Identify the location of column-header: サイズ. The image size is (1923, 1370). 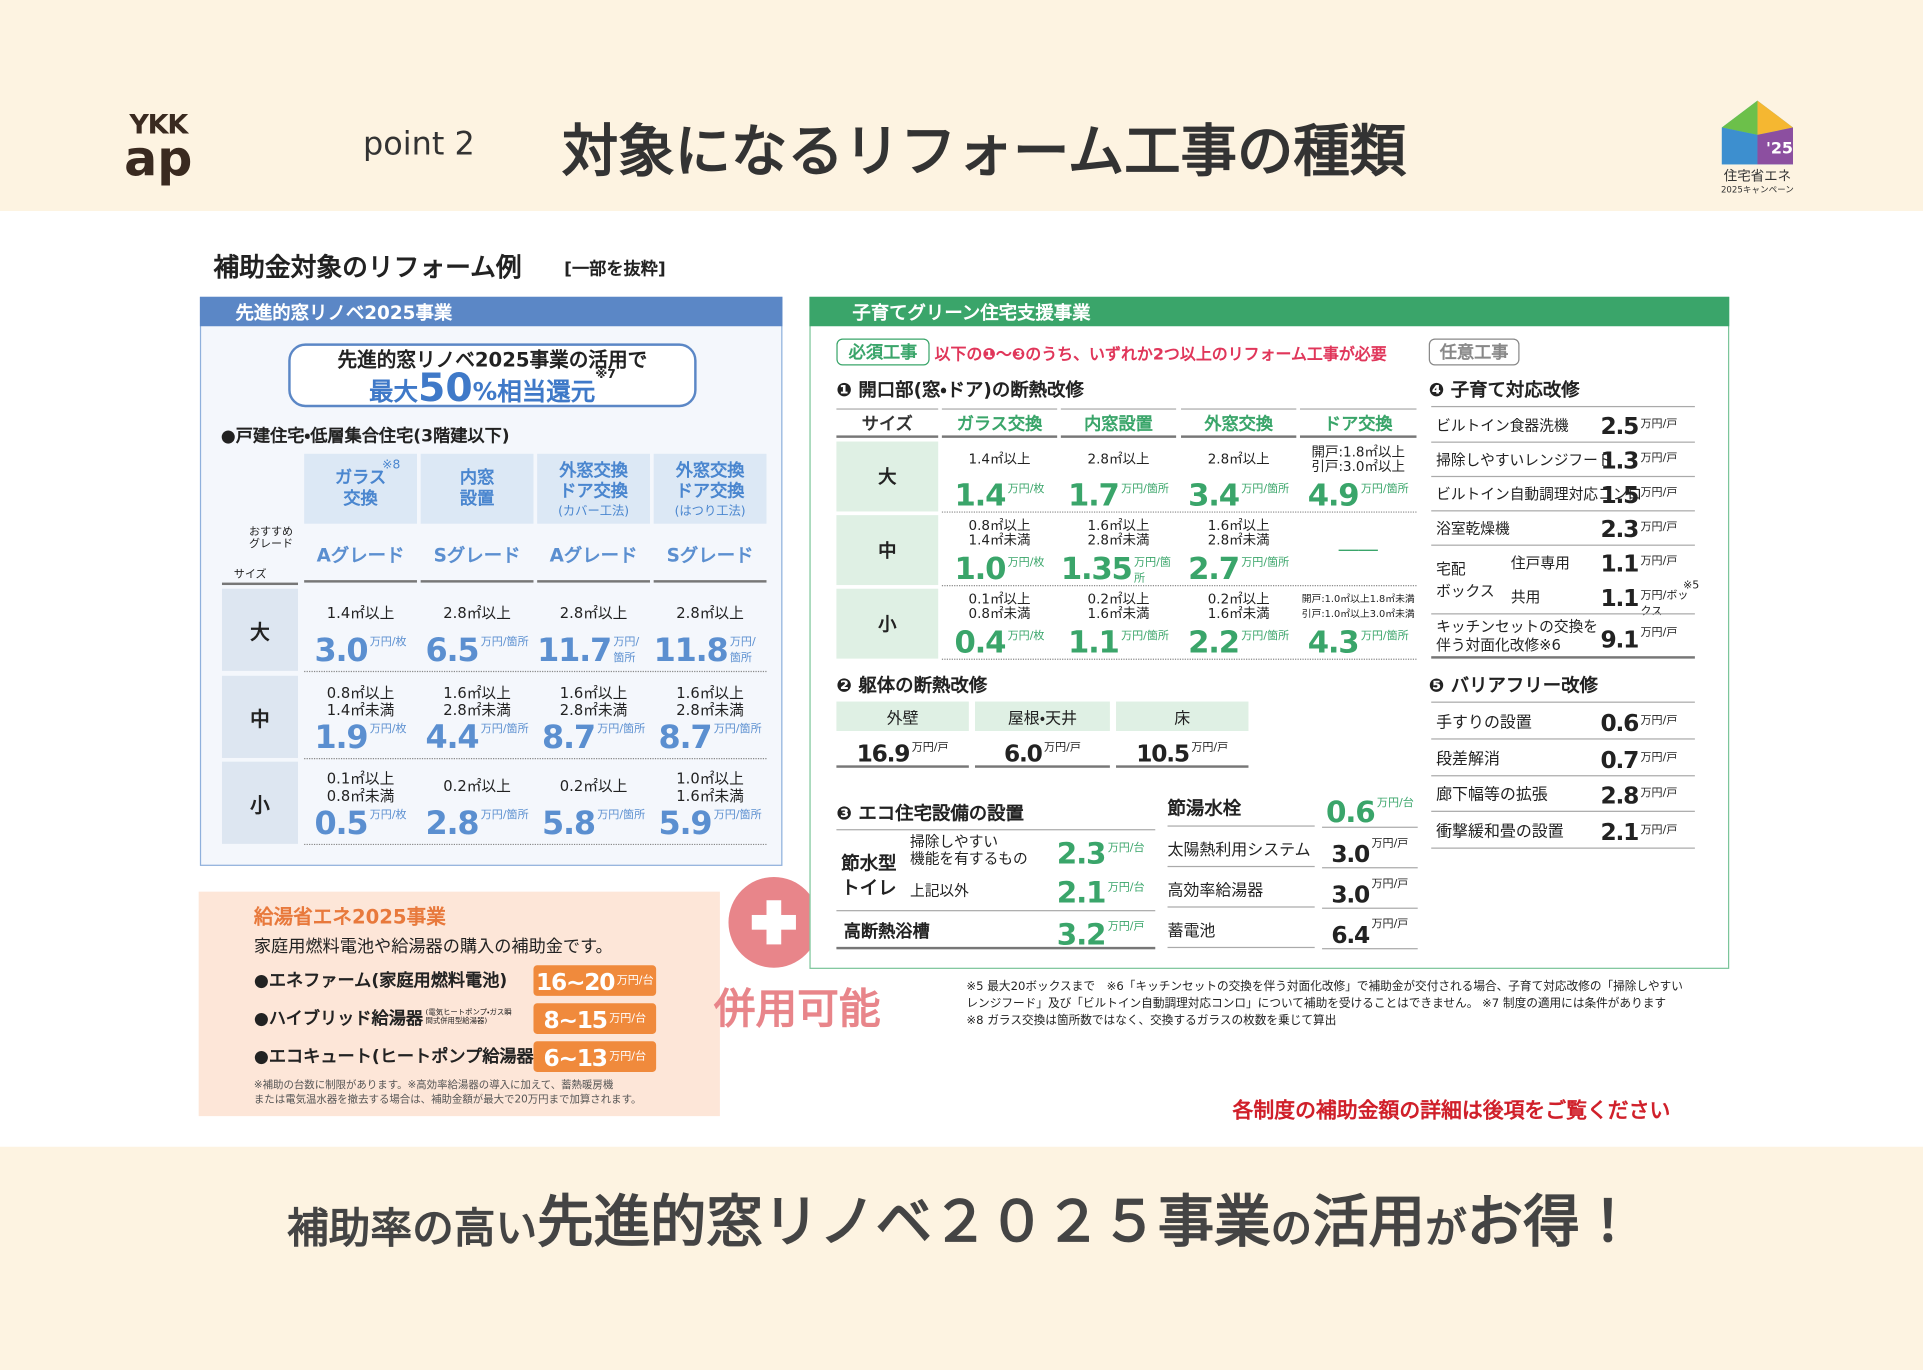
(887, 423).